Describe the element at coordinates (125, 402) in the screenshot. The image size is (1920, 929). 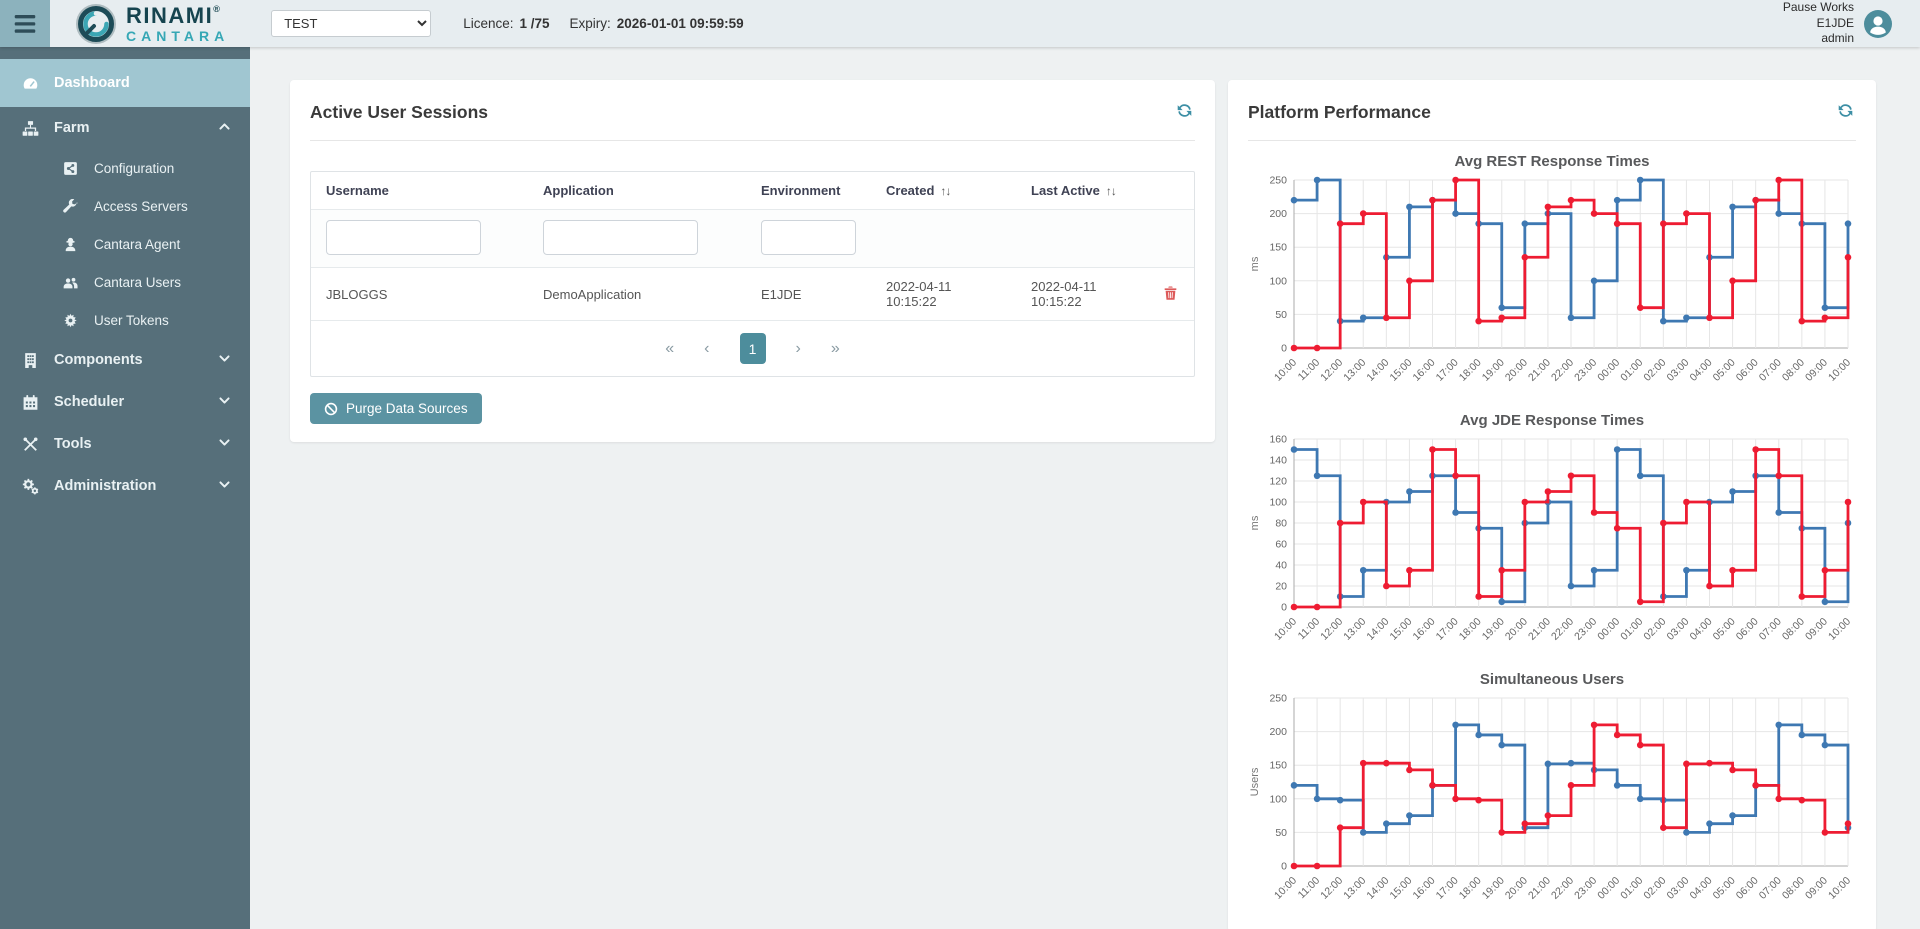
I see `sidebar-item-scheduler: Scheduler` at that location.